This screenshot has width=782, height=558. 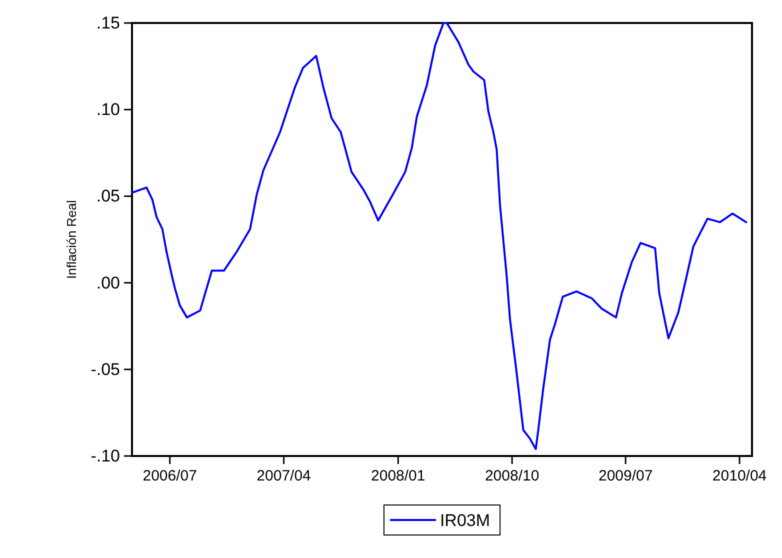 What do you see at coordinates (108, 282) in the screenshot?
I see `y-tick-label: .00` at bounding box center [108, 282].